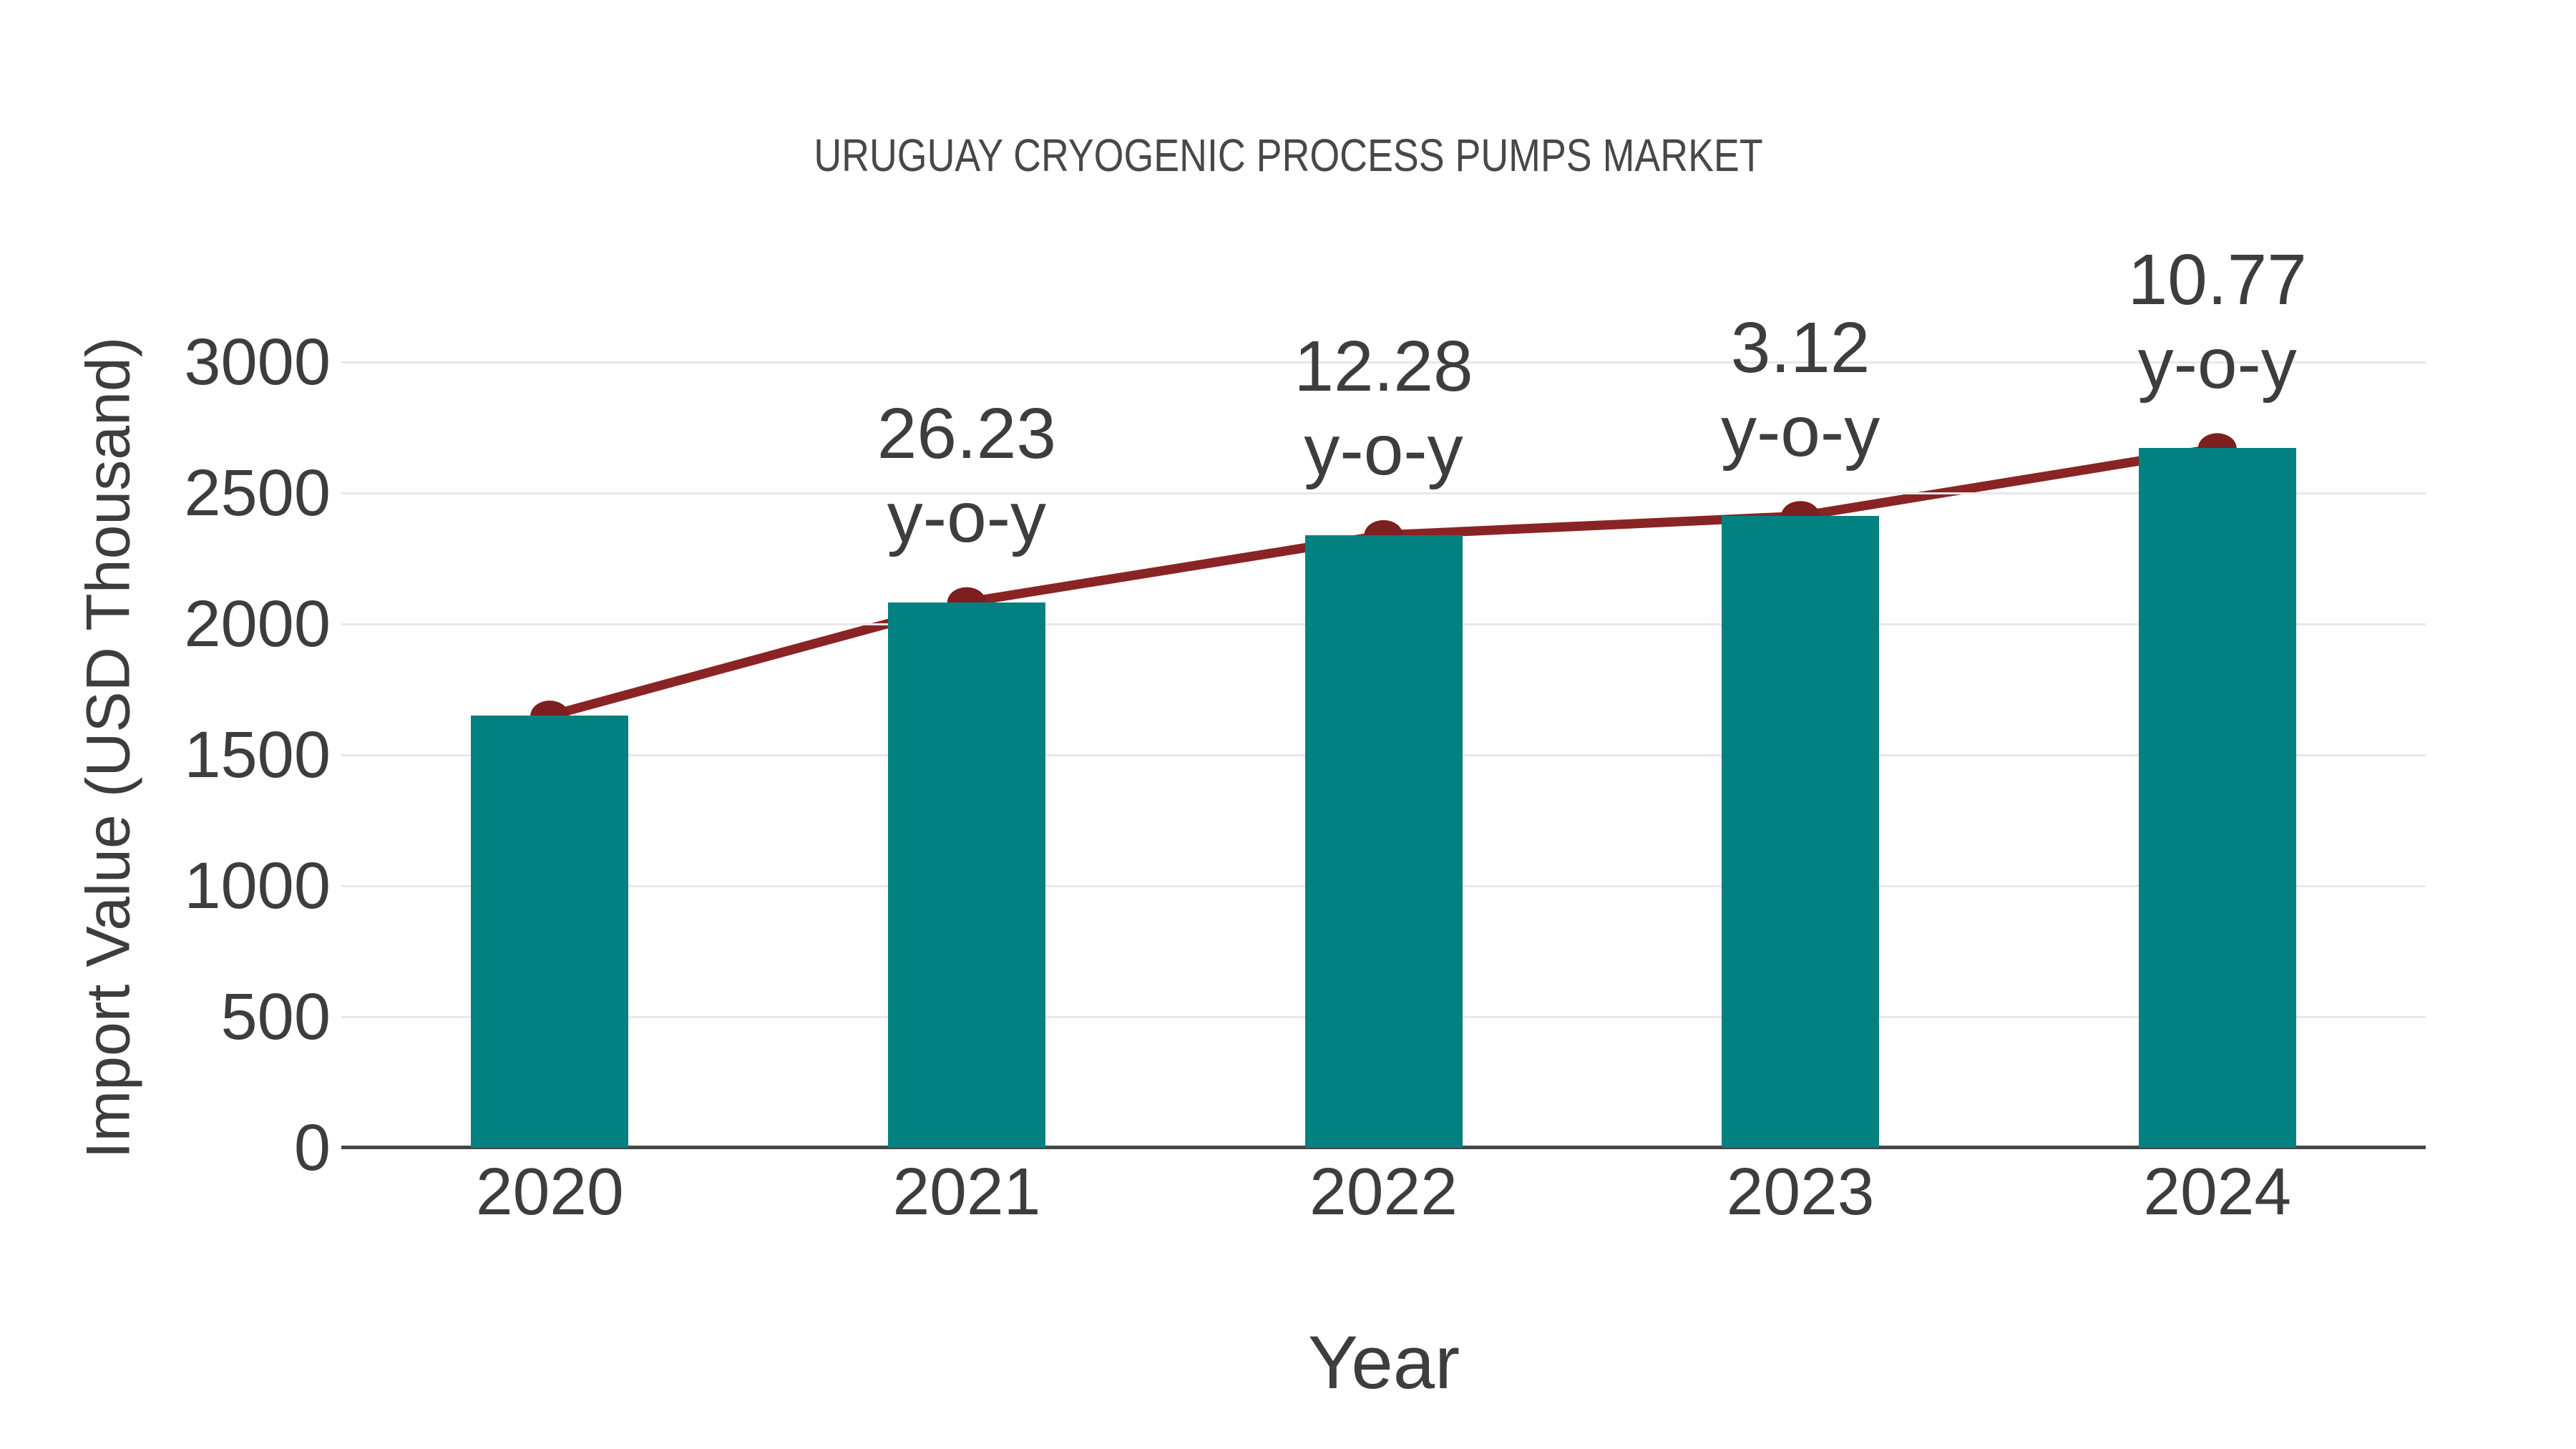  What do you see at coordinates (312, 1147) in the screenshot?
I see `y-tick-label-0: 0` at bounding box center [312, 1147].